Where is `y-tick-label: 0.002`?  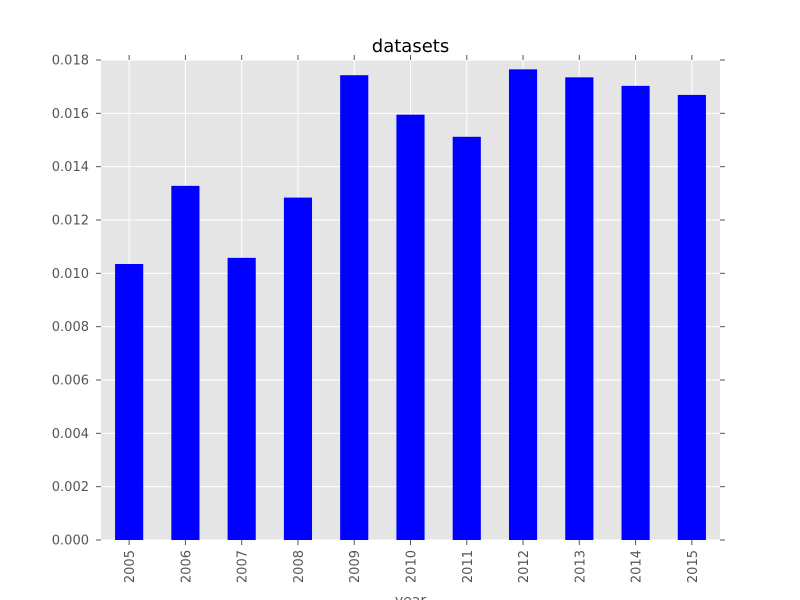 y-tick-label: 0.002 is located at coordinates (70, 487).